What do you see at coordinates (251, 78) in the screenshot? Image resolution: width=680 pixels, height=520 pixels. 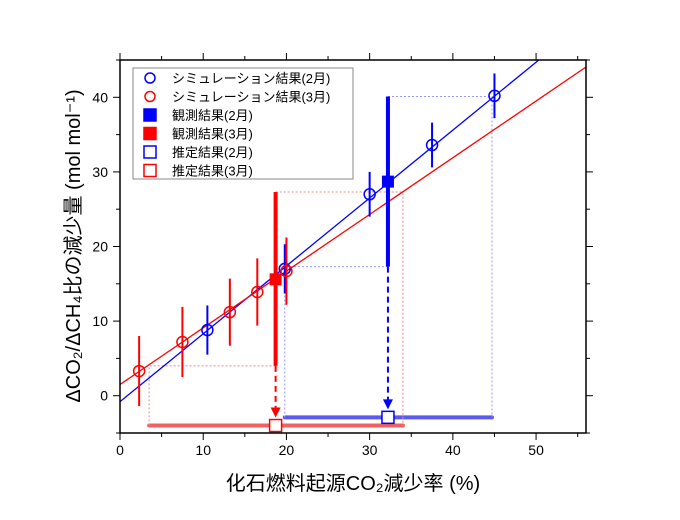 I see `legend-label-0: シミュレーション結果(2月)` at bounding box center [251, 78].